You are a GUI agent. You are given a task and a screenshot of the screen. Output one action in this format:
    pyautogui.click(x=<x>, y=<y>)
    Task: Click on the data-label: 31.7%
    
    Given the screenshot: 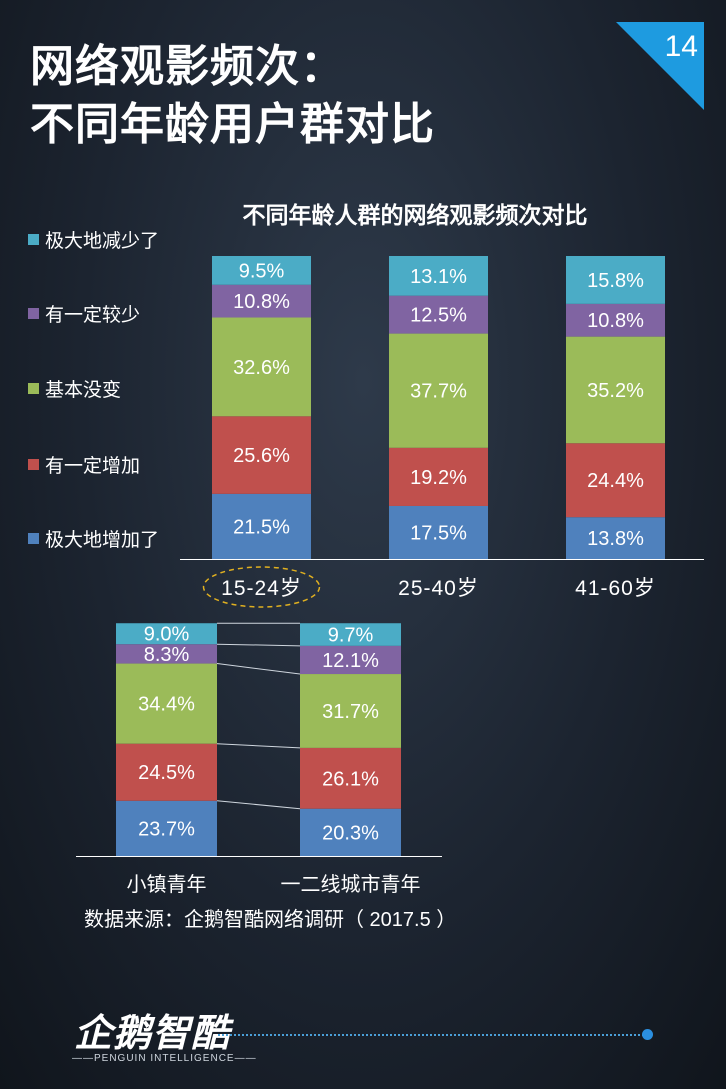 What is the action you would take?
    pyautogui.click(x=350, y=712)
    